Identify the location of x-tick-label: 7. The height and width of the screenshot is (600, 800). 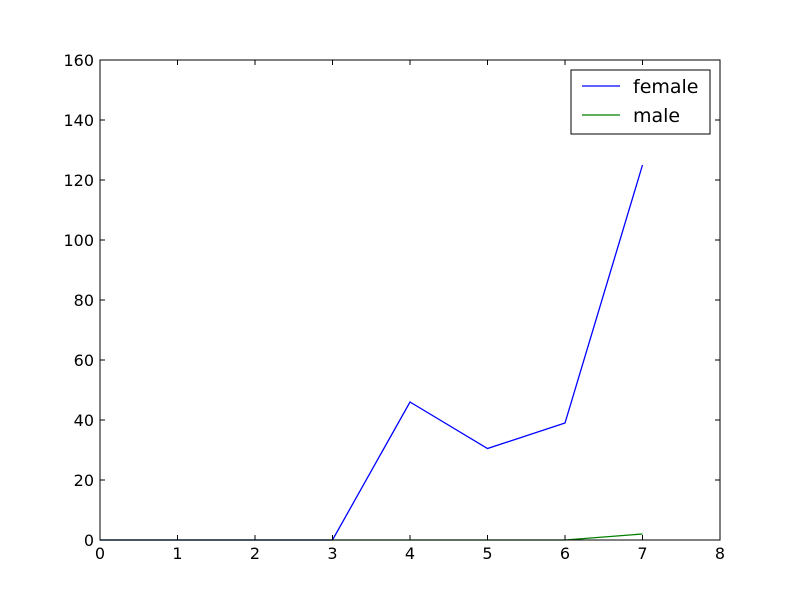
(642, 553).